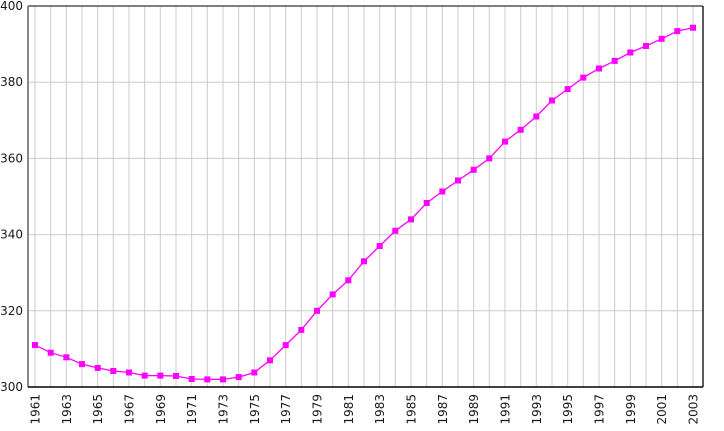 The width and height of the screenshot is (724, 431). What do you see at coordinates (161, 409) in the screenshot?
I see `x-tick-label: 1969` at bounding box center [161, 409].